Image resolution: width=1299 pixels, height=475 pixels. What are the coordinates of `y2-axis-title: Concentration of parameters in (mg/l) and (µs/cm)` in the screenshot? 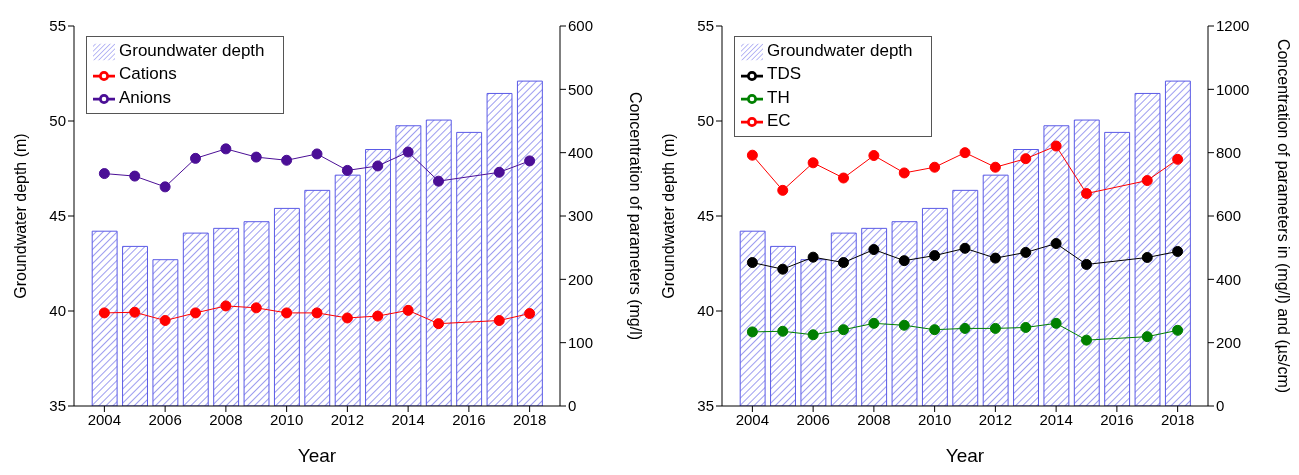 It's located at (1284, 216).